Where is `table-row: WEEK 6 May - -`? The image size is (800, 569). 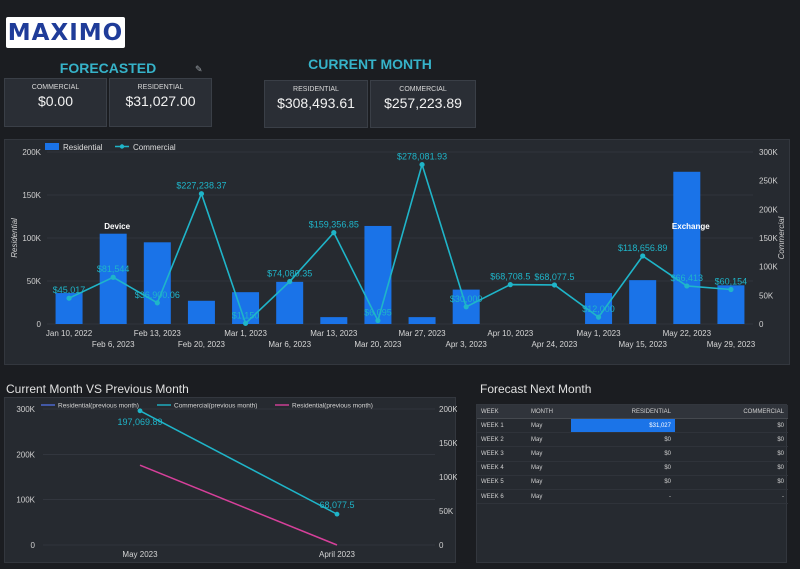 table-row: WEEK 6 May - - is located at coordinates (632, 497).